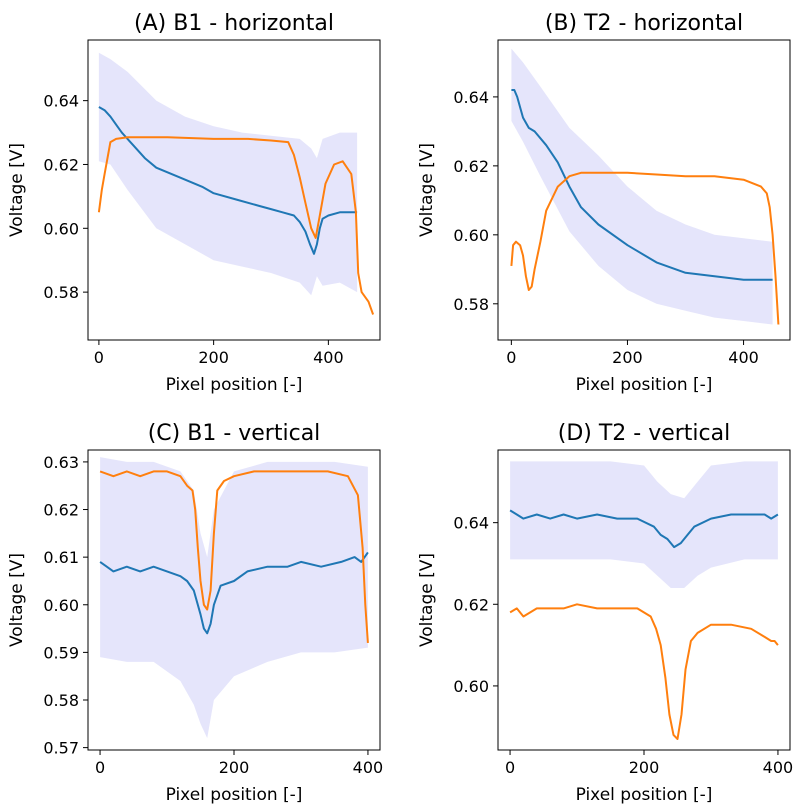 This screenshot has width=805, height=804. I want to click on x-tick-label-D-1: 200, so click(644, 767).